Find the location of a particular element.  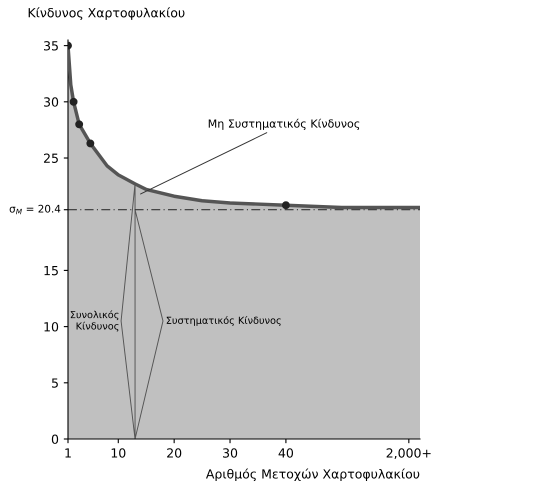

y-axis-title: Κίνδυνος Χαρτοφυλακίου is located at coordinates (106, 13).